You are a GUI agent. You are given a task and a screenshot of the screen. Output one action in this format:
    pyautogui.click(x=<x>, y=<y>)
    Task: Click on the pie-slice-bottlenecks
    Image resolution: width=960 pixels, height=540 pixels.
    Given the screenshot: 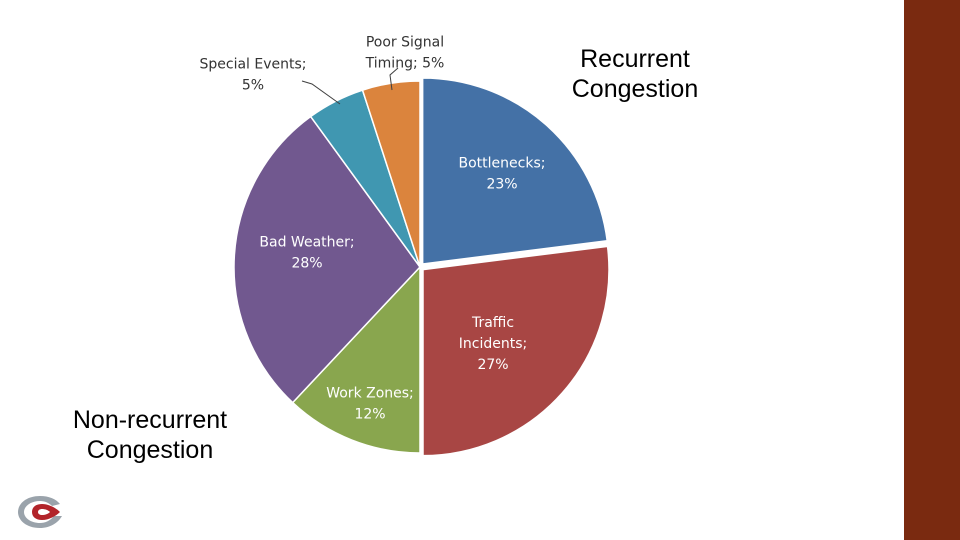 What is the action you would take?
    pyautogui.click(x=515, y=171)
    